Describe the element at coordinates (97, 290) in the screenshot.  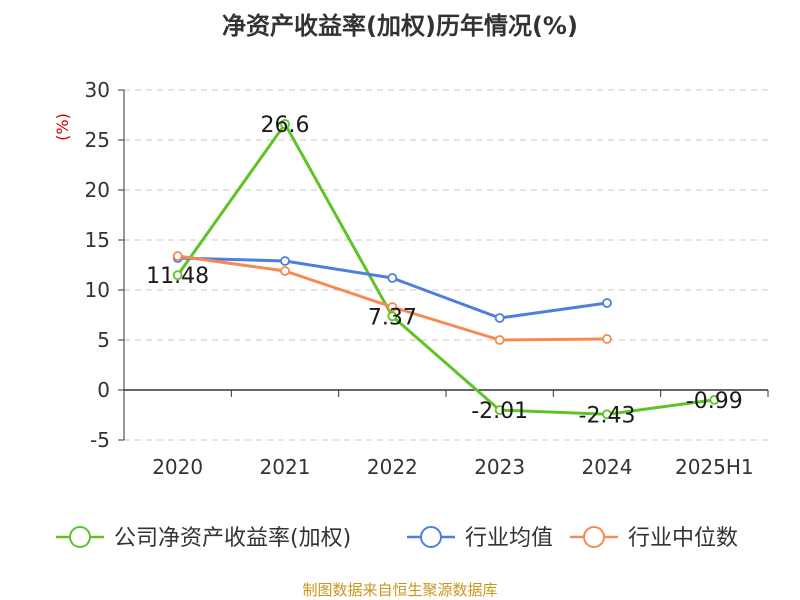
I see `y-tick-label: 10` at that location.